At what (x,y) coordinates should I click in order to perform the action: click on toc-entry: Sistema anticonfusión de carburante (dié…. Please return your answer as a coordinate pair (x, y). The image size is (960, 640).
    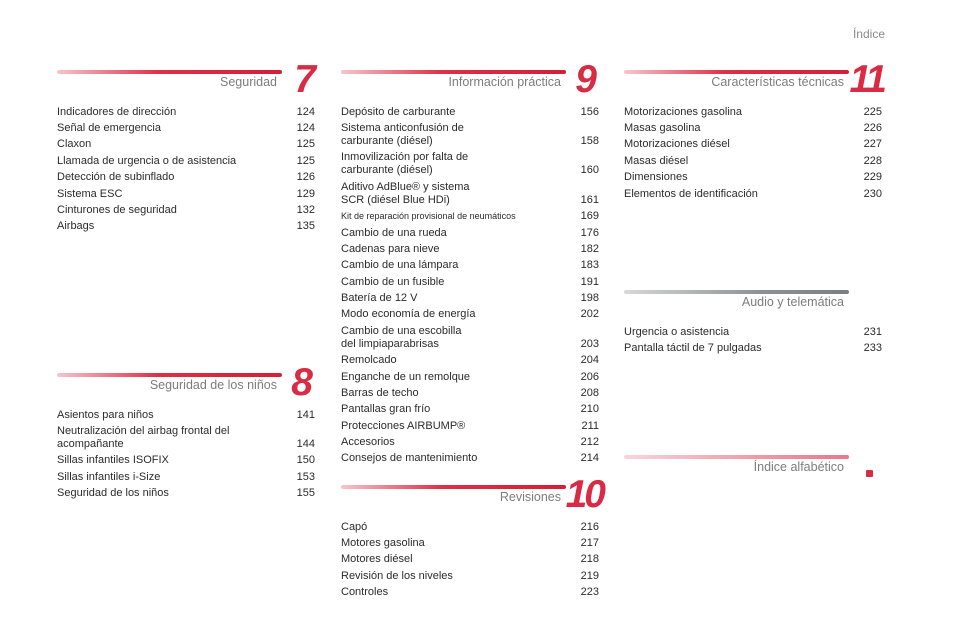
    Looking at the image, I should click on (470, 134).